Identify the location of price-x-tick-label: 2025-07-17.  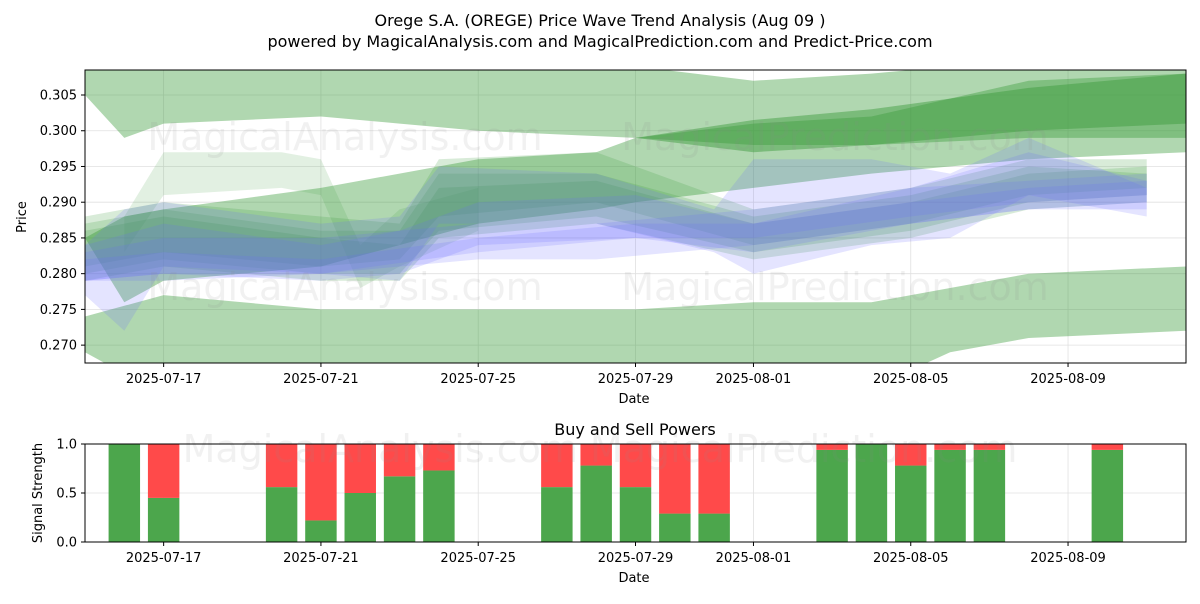
(164, 379).